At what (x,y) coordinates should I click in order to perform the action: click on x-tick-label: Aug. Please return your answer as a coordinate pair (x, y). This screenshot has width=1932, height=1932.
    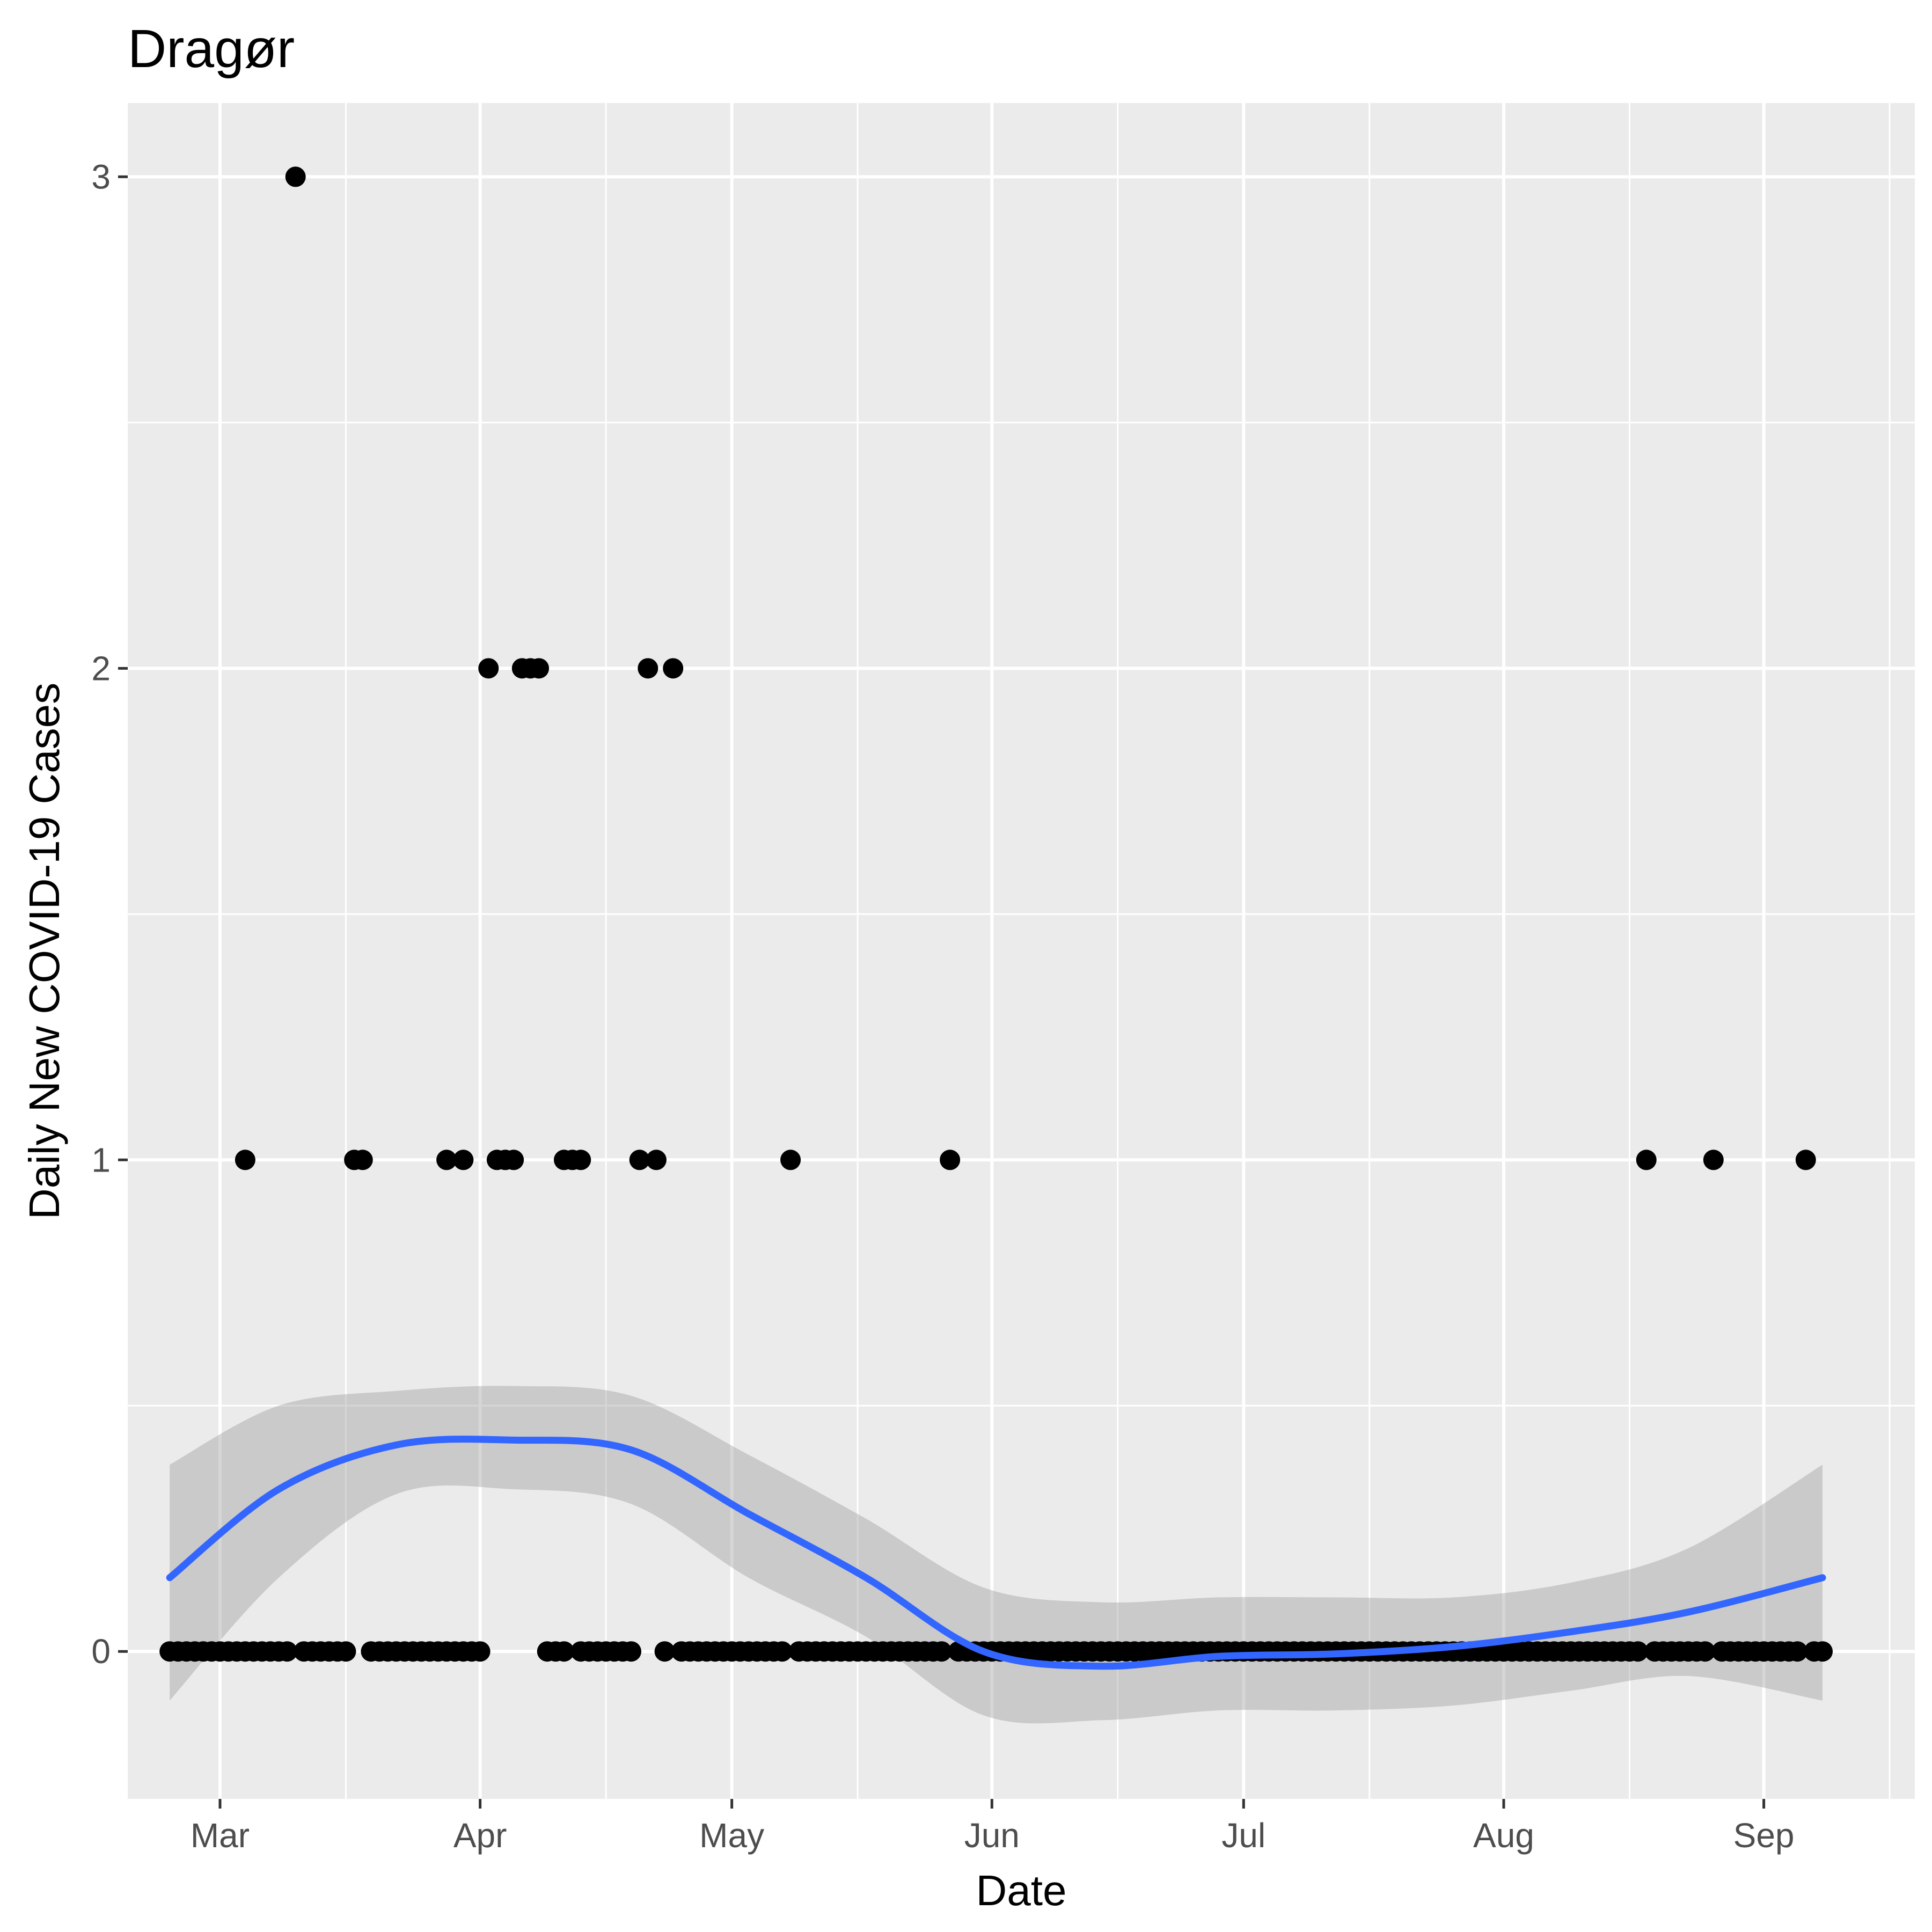
    Looking at the image, I should click on (1503, 1835).